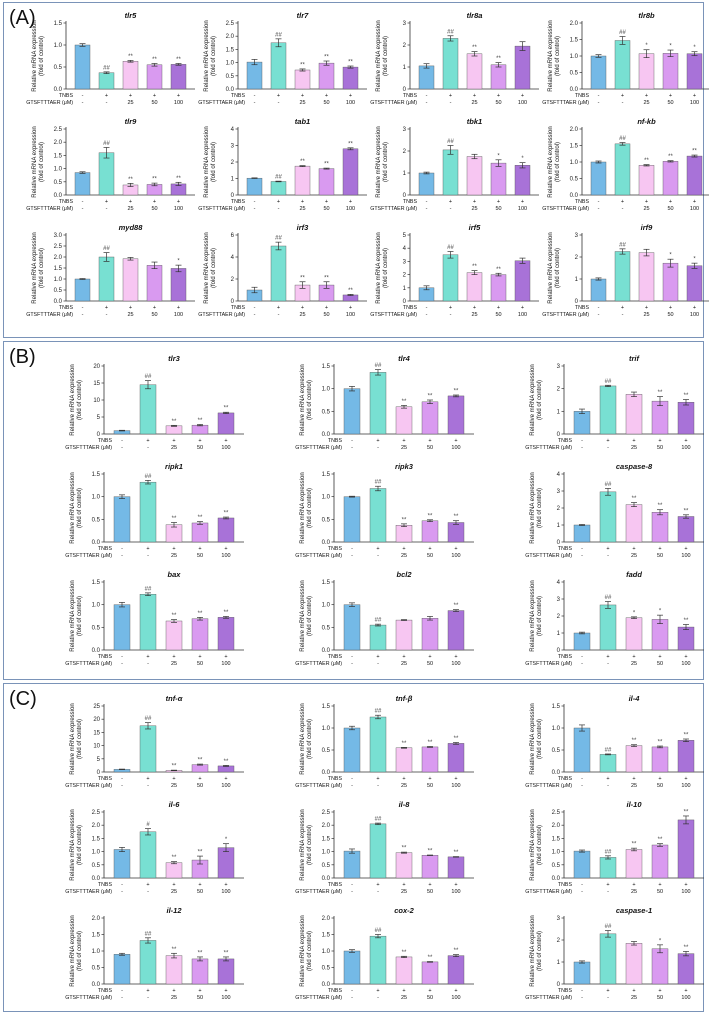  Describe the element at coordinates (335, 779) in the screenshot. I see `tnbs-row-label: TNBS` at that location.